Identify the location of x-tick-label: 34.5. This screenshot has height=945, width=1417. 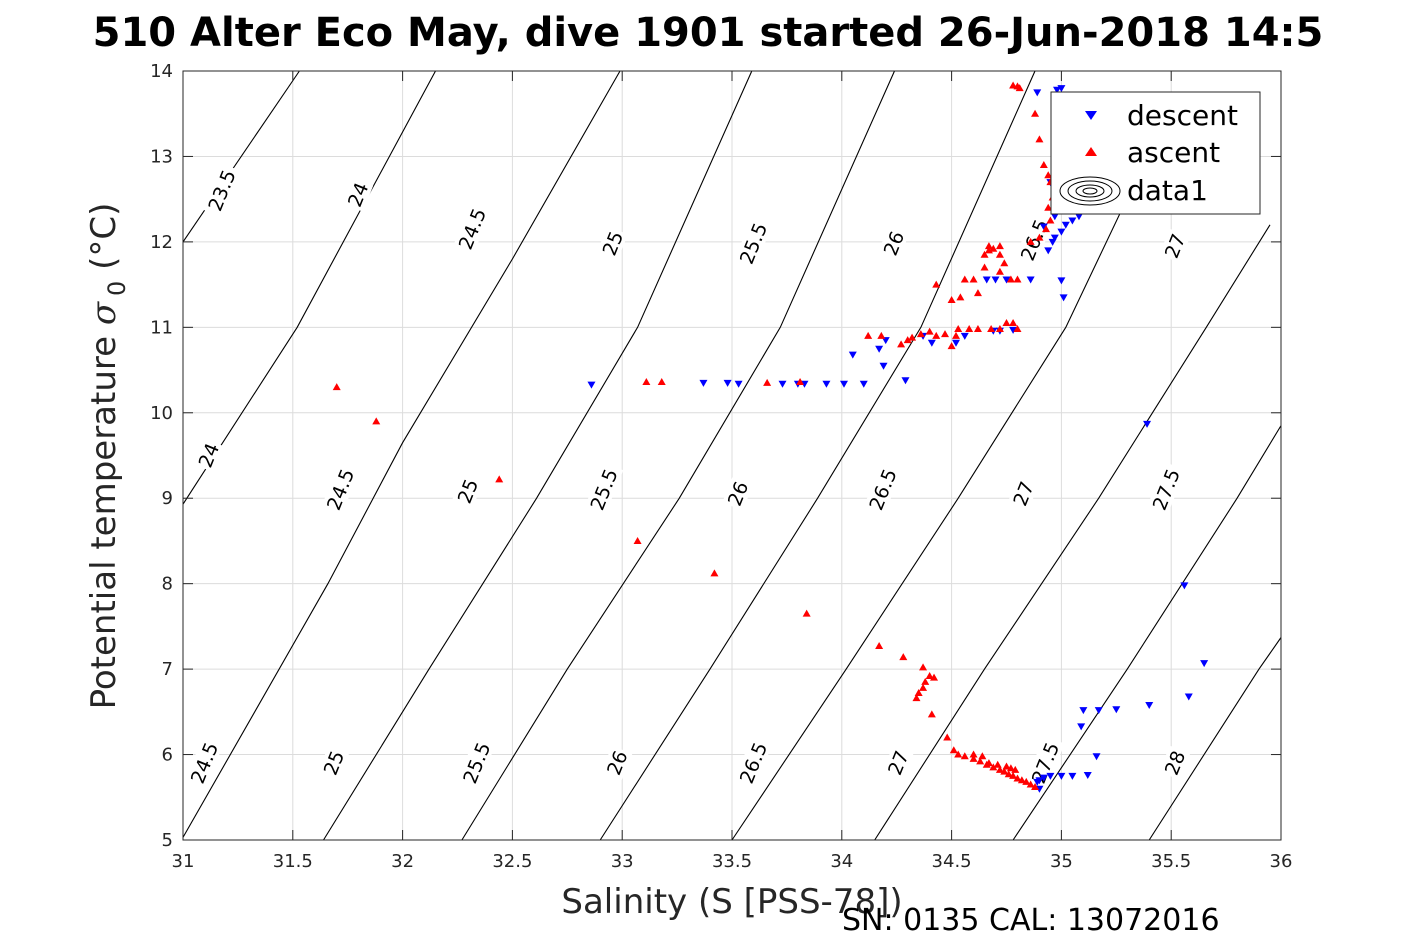
(952, 861).